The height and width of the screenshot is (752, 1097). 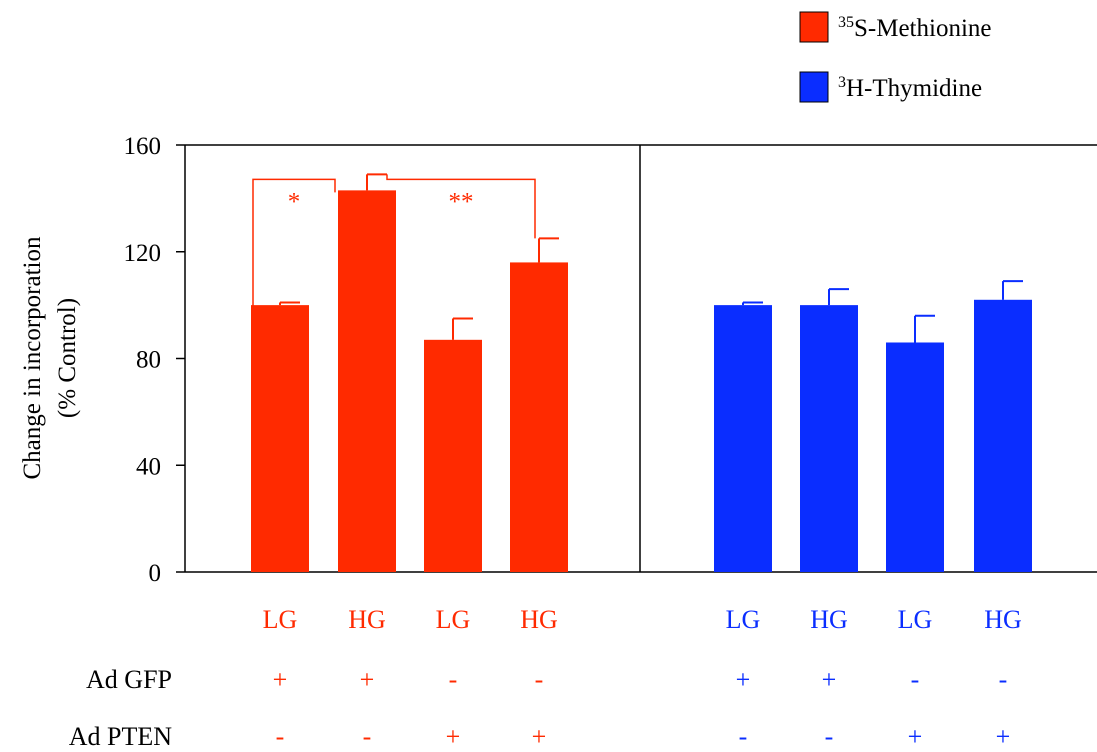 What do you see at coordinates (1003, 619) in the screenshot?
I see `category-label-1-3: HG` at bounding box center [1003, 619].